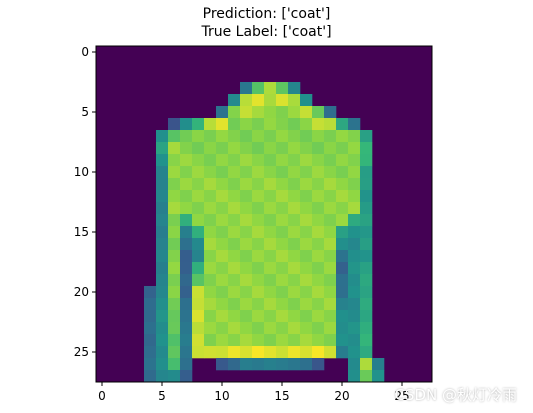 Image resolution: width=533 pixels, height=413 pixels. What do you see at coordinates (81, 172) in the screenshot?
I see `y-tick-label: 10` at bounding box center [81, 172].